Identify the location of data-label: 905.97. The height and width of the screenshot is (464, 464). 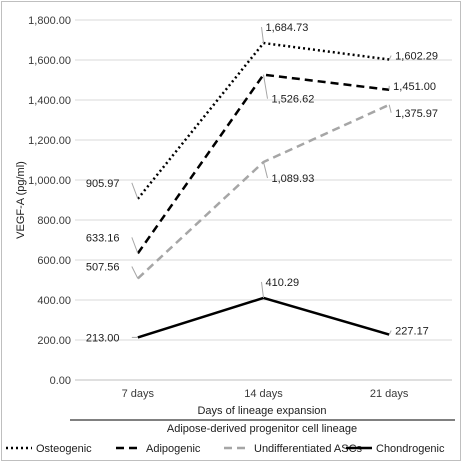
(103, 184).